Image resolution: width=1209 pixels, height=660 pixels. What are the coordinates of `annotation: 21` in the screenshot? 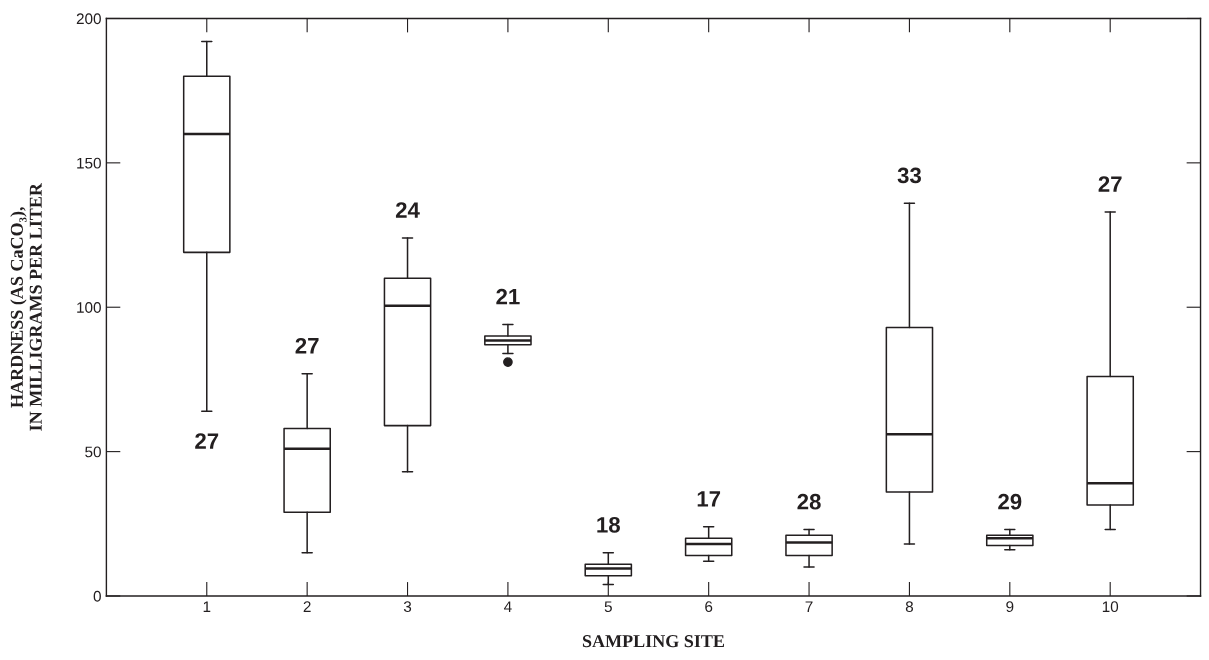 It's located at (508, 296).